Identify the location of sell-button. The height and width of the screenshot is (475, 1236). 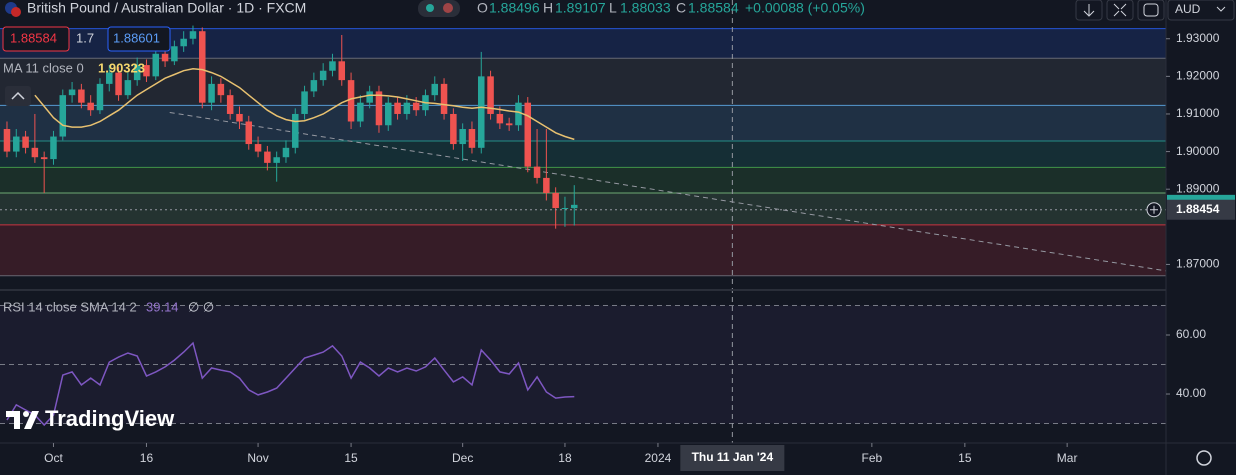
(36, 39).